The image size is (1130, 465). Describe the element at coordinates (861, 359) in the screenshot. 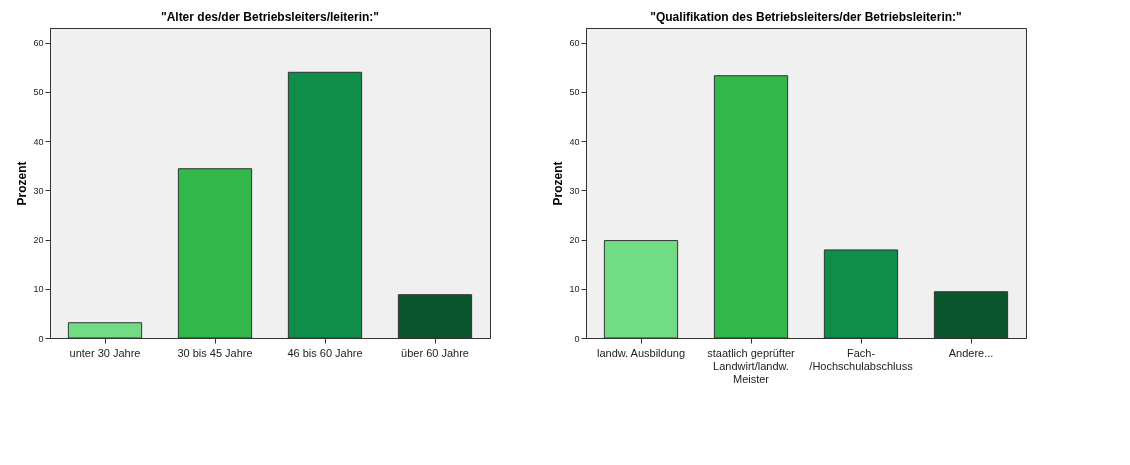

I see `x-tick-label: Fach- /Hochschulabschluss` at that location.